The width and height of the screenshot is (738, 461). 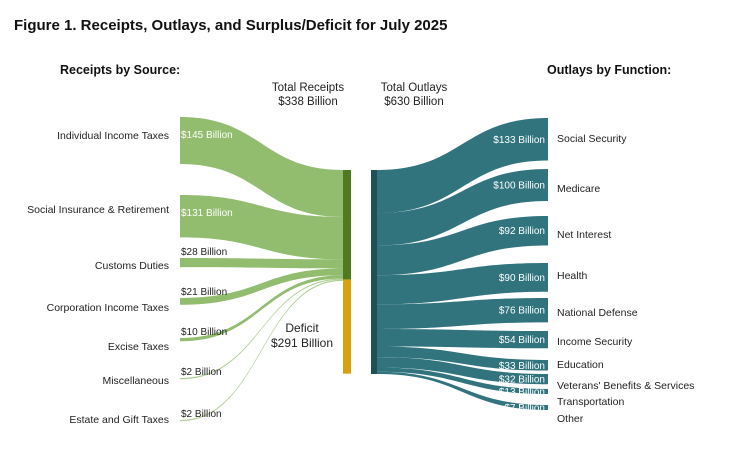 What do you see at coordinates (261, 286) in the screenshot?
I see `receipt-flow-corporation-income-taxes` at bounding box center [261, 286].